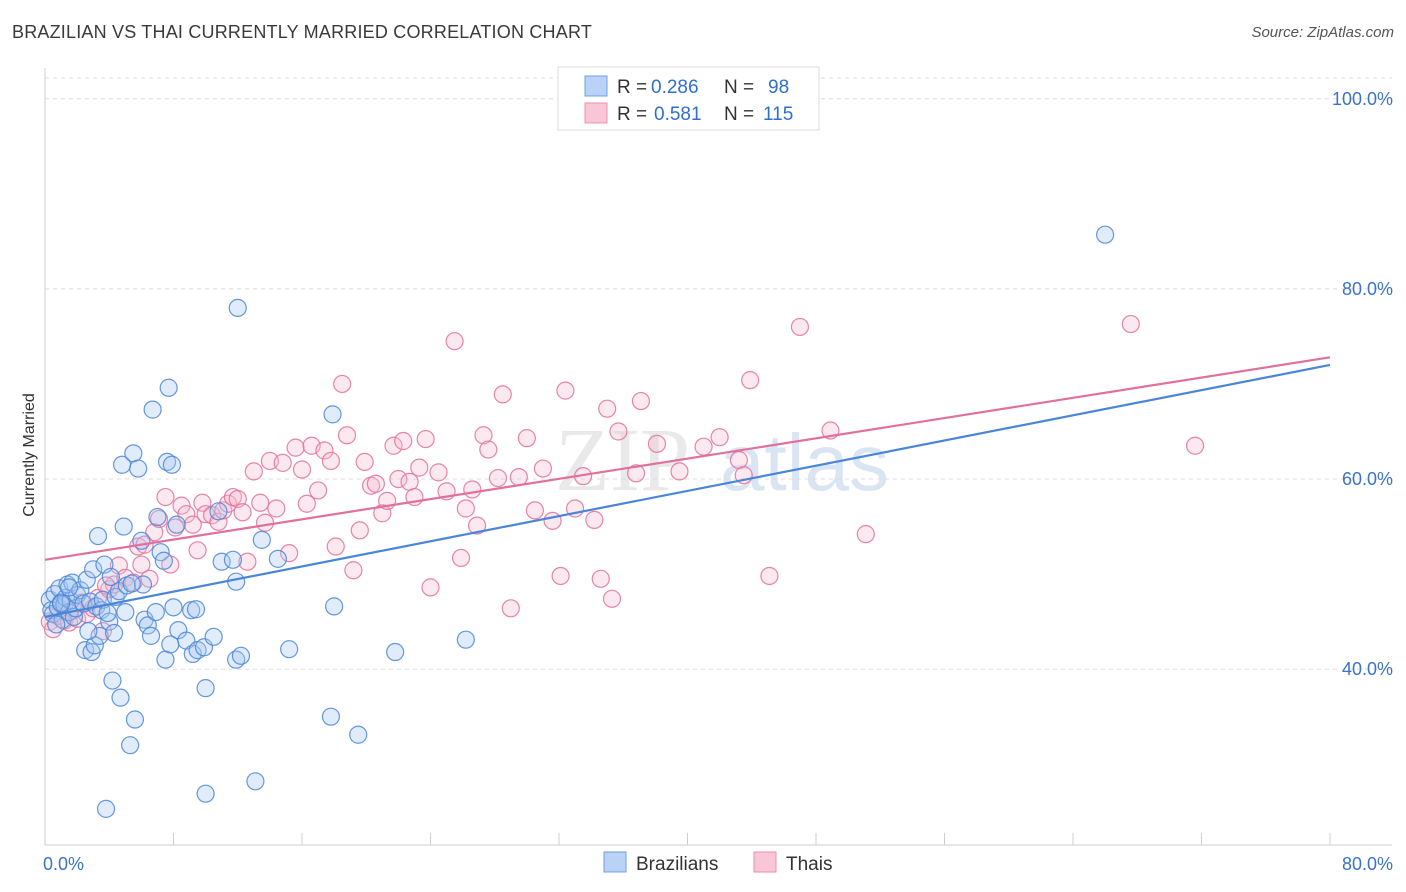 The height and width of the screenshot is (892, 1406). What do you see at coordinates (1322, 32) in the screenshot?
I see `source-label: Source: ZipAtlas.com` at bounding box center [1322, 32].